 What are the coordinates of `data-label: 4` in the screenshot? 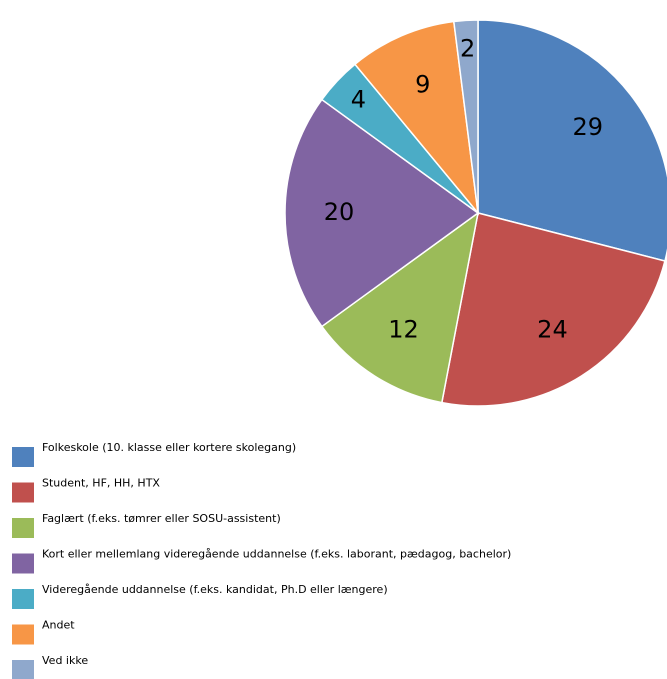 It's located at (358, 100).